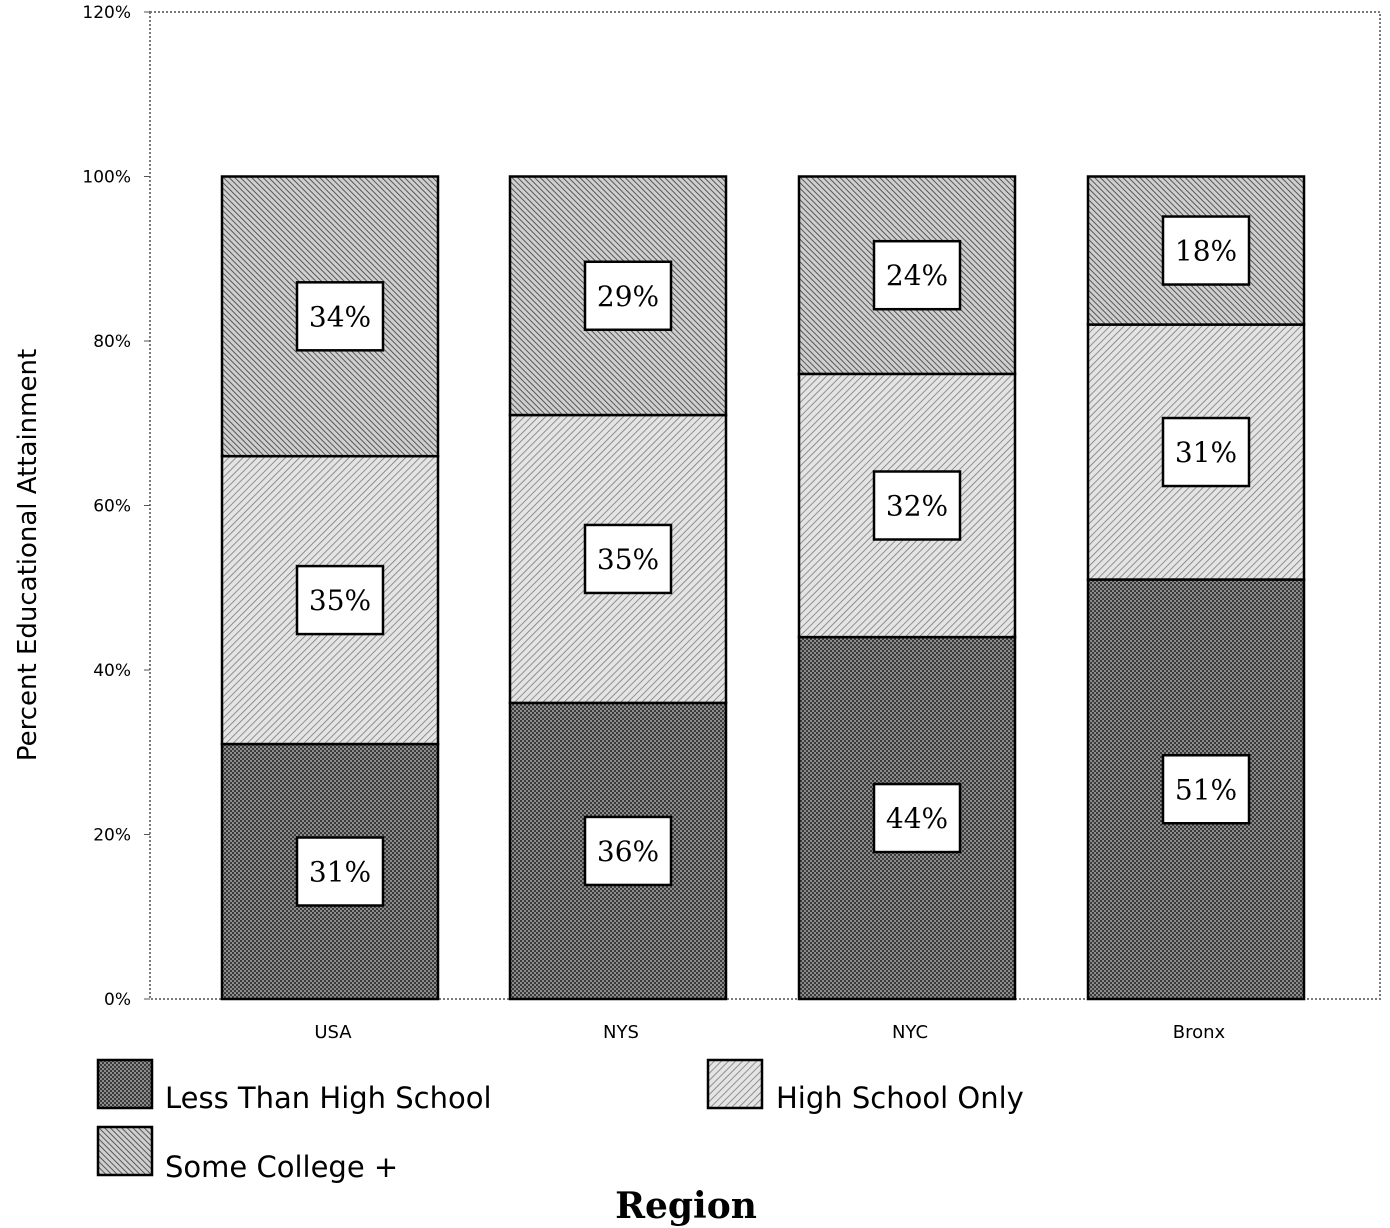  I want to click on data-label: 51%, so click(1206, 789).